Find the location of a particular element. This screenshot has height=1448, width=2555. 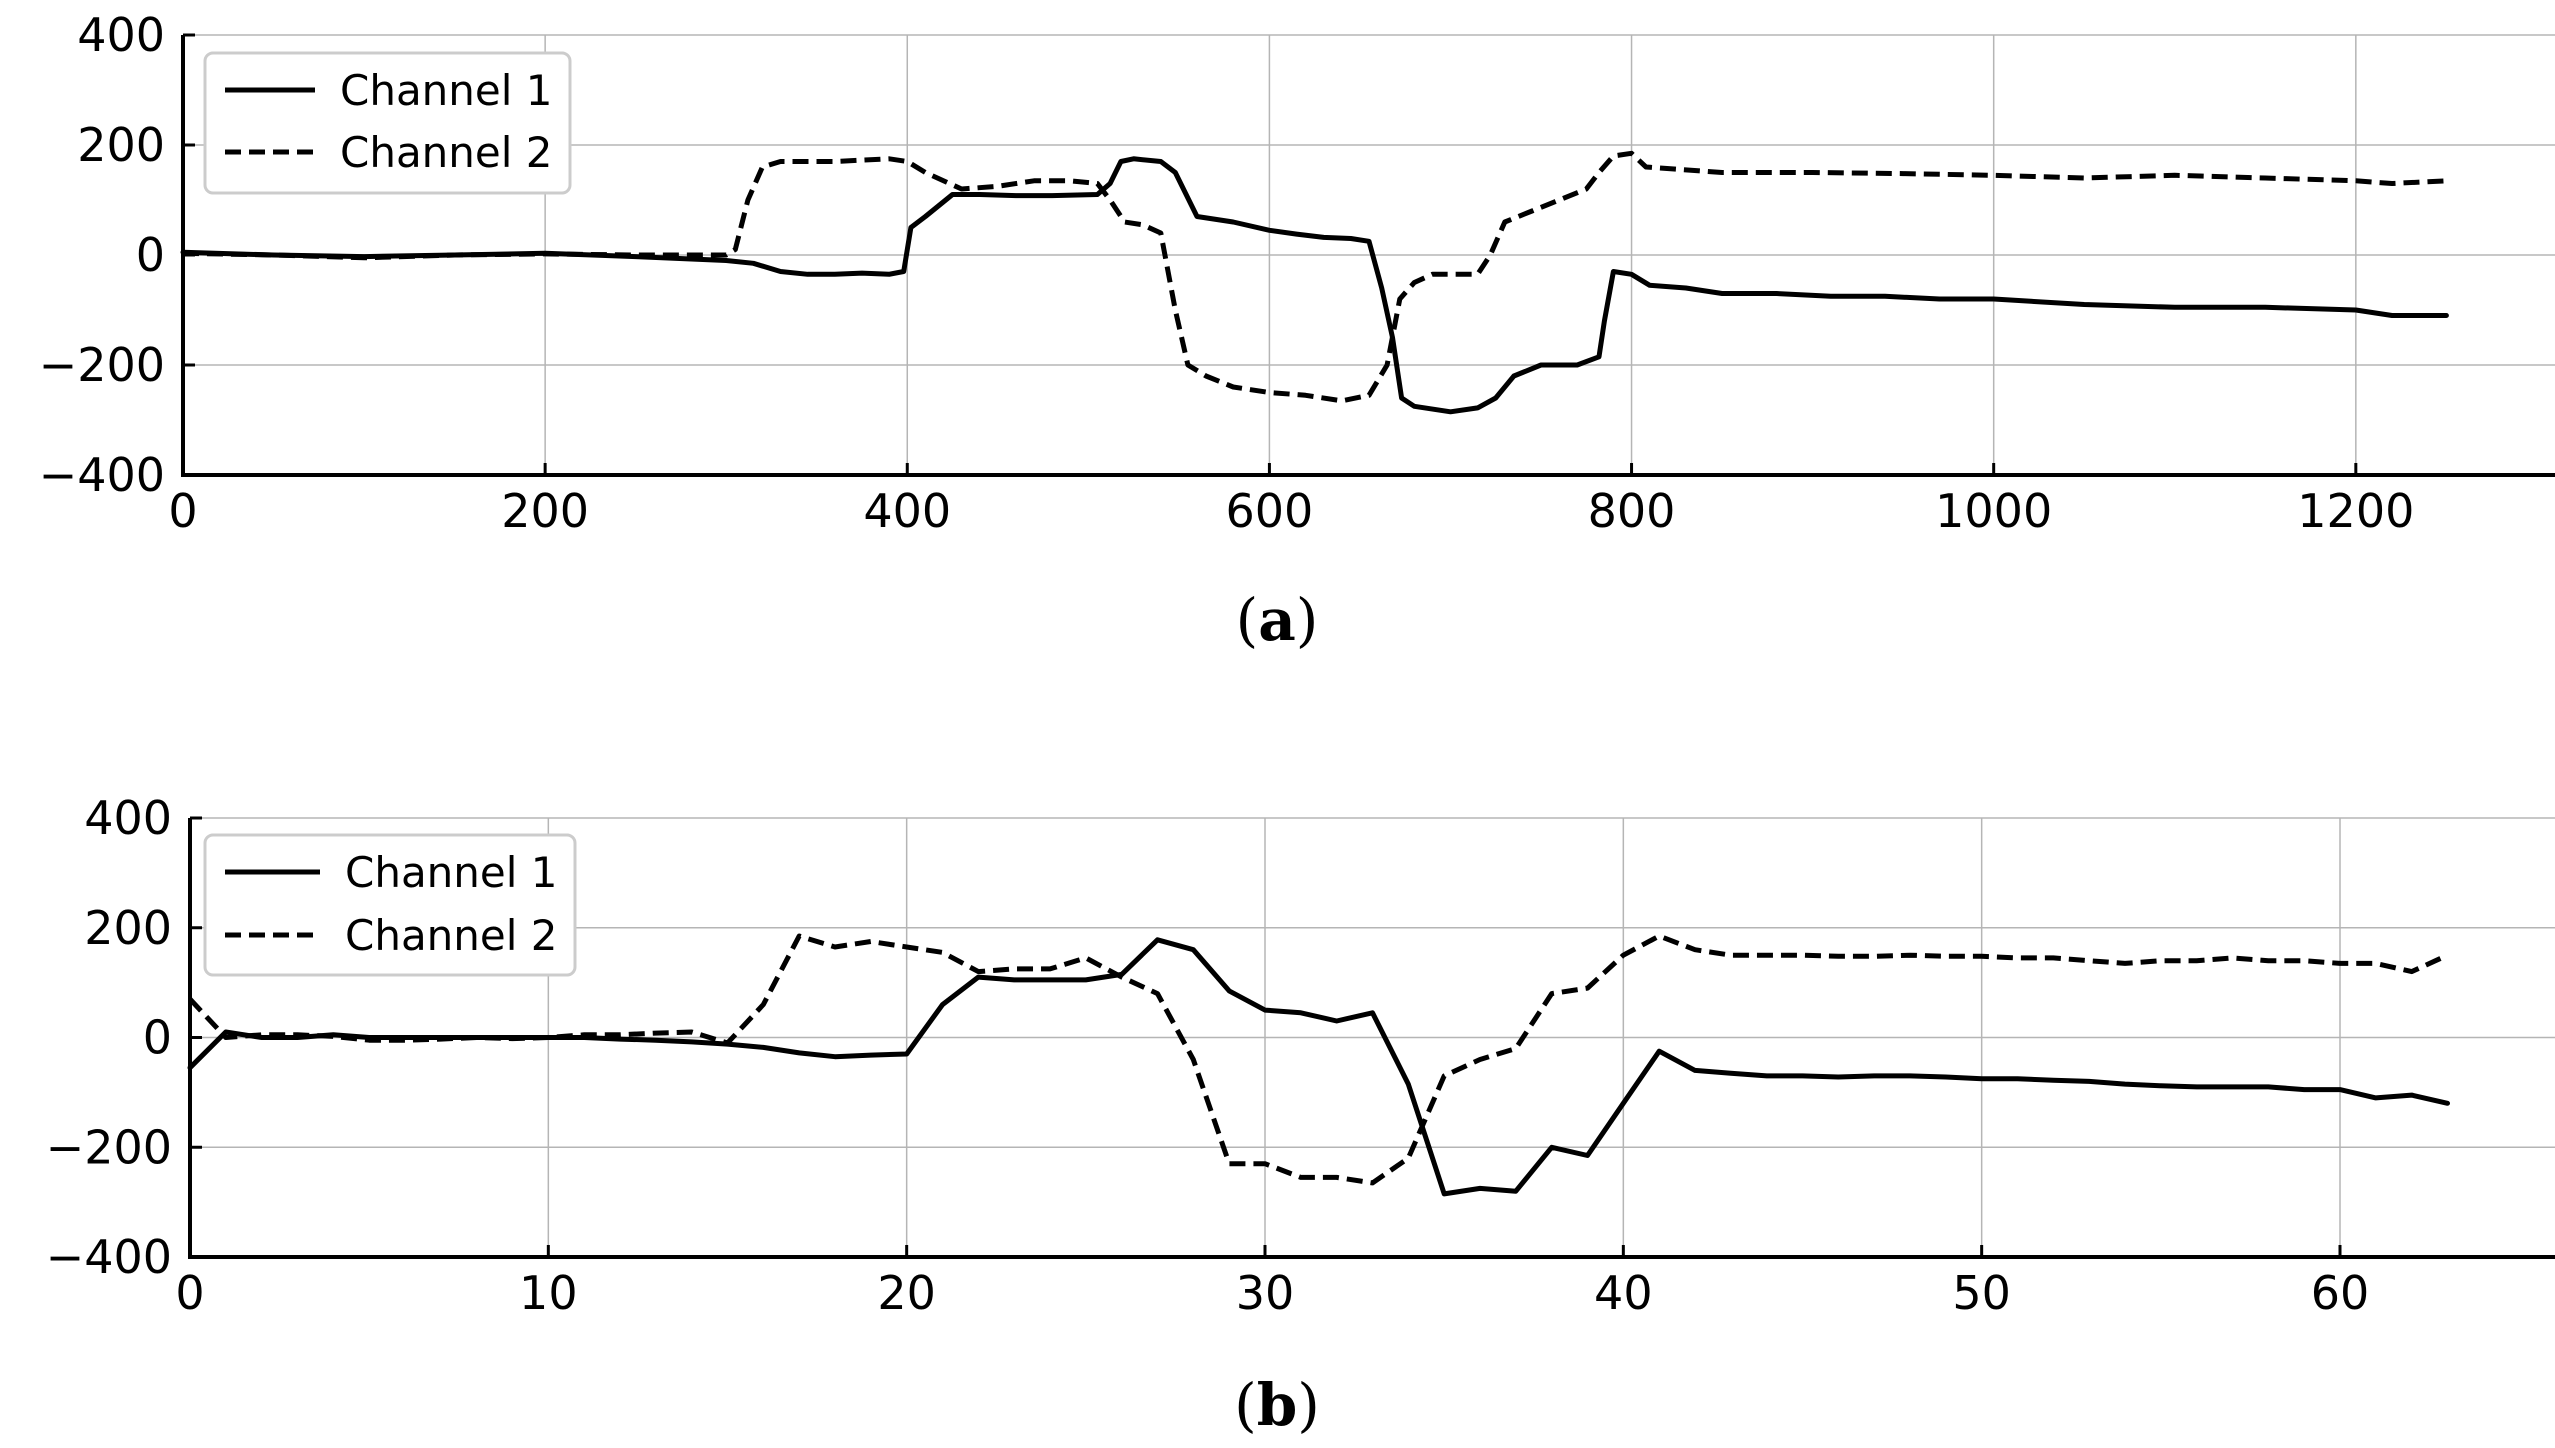

x-tick-label: 1200 is located at coordinates (2355, 511).